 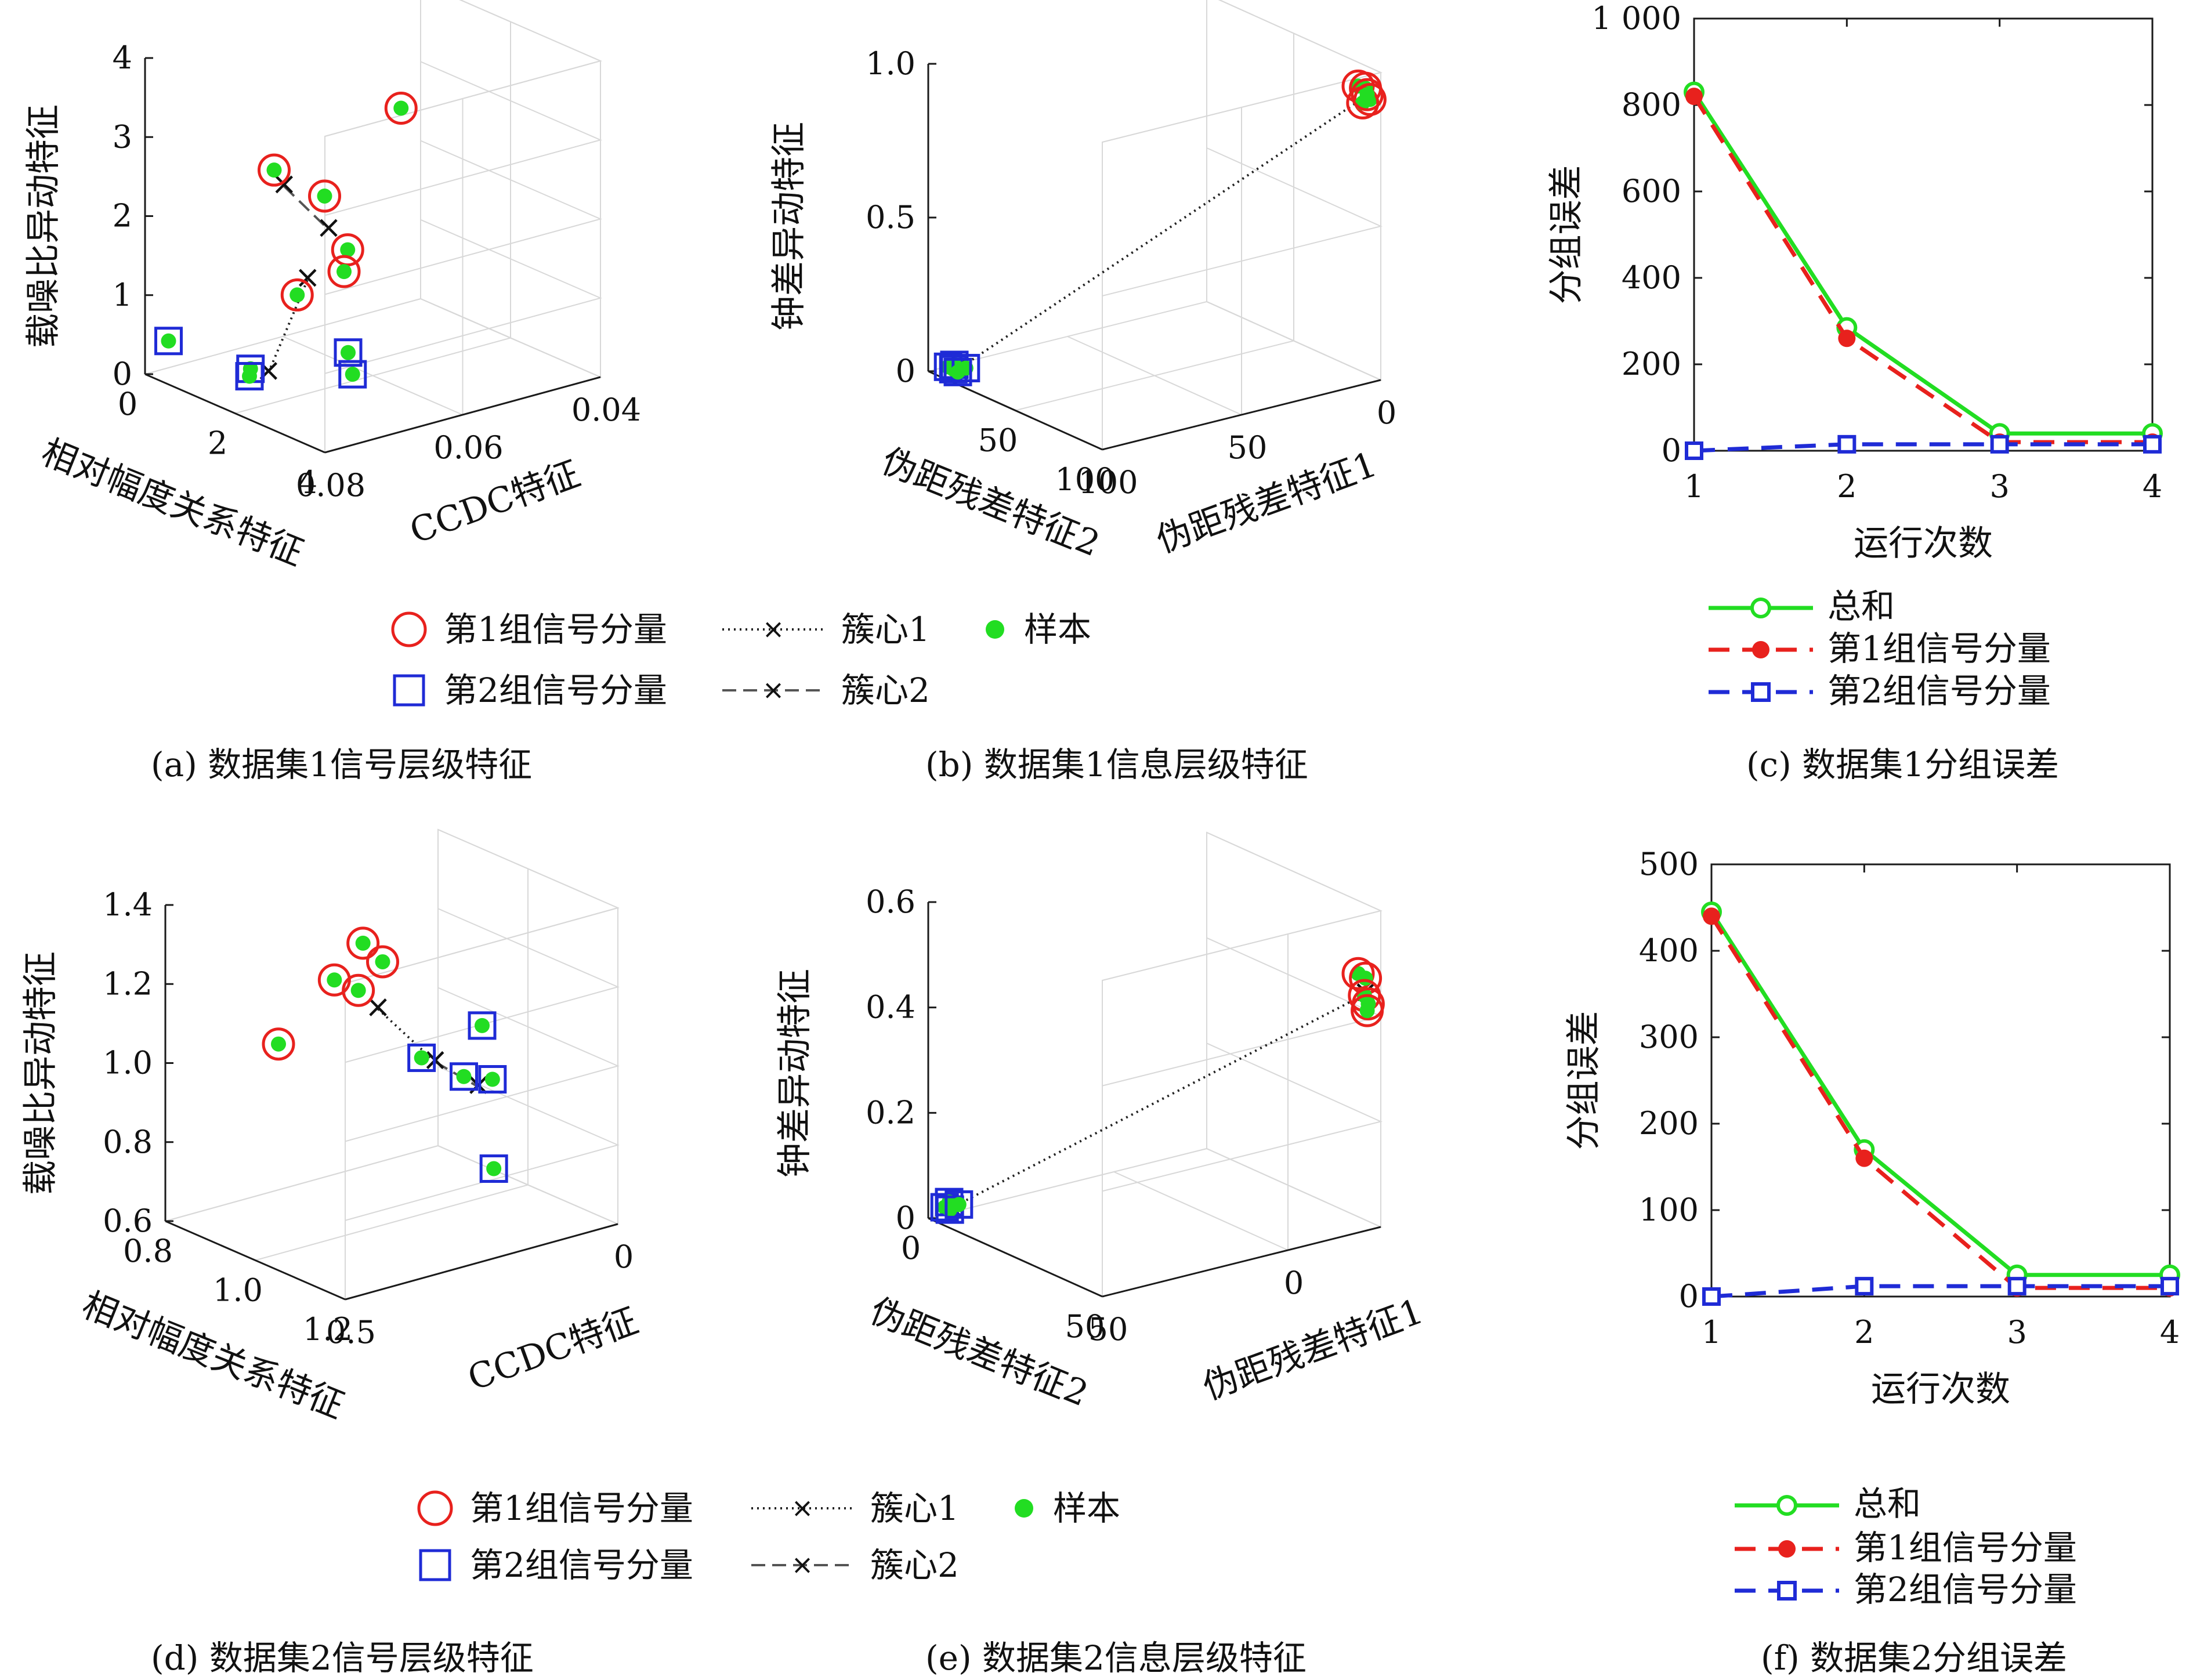 What do you see at coordinates (328, 1329) in the screenshot?
I see `x-tick-label: 1.2` at bounding box center [328, 1329].